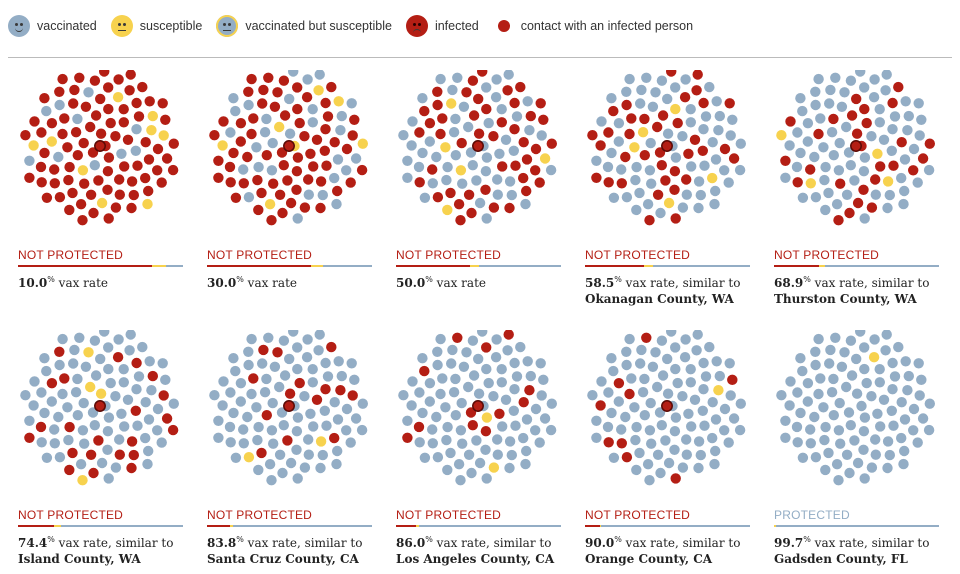 Image resolution: width=960 pixels, height=574 pixels. I want to click on protection-status: NOT PROTECTED, so click(827, 255).